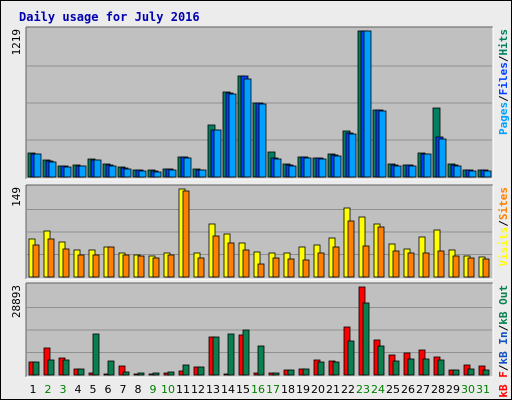  I want to click on x-tick-label: 29, so click(453, 389).